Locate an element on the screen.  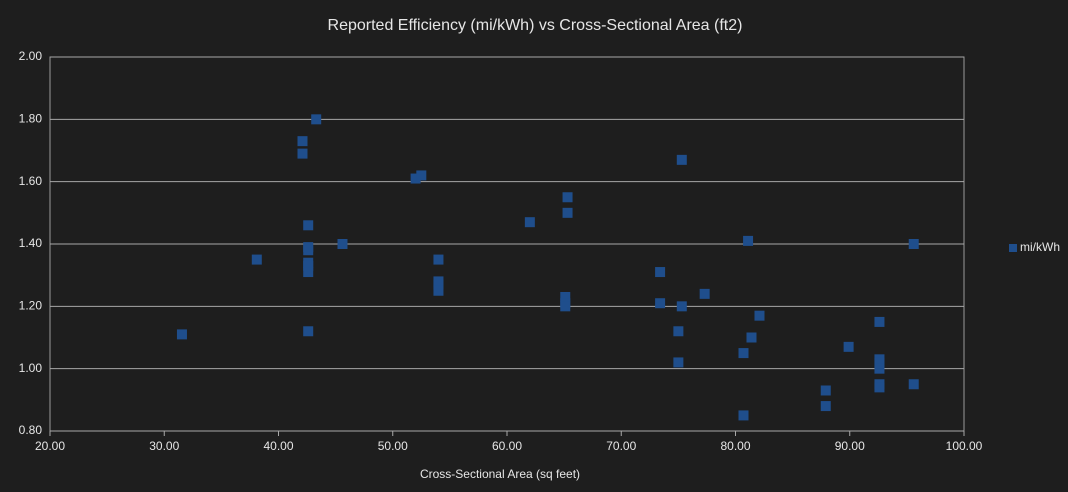
x-tick-label: 60.00 is located at coordinates (507, 446).